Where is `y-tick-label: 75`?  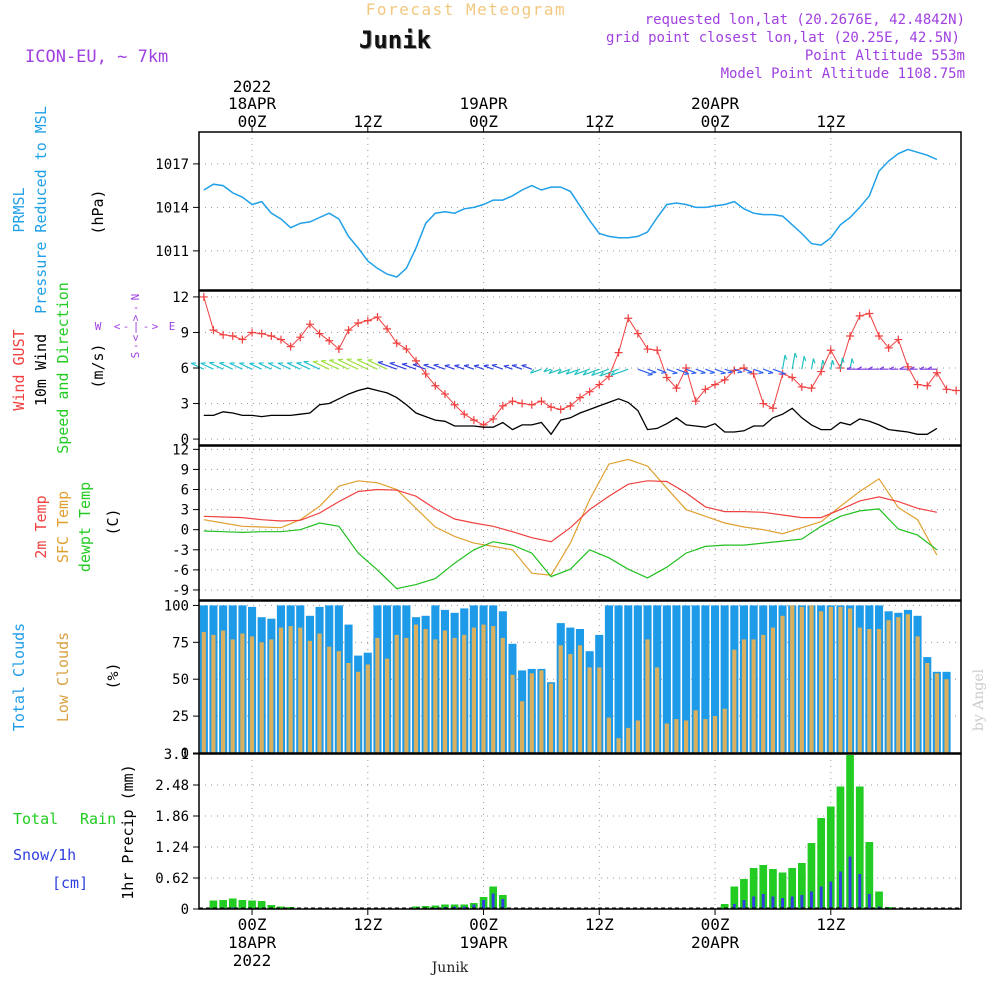 y-tick-label: 75 is located at coordinates (180, 643).